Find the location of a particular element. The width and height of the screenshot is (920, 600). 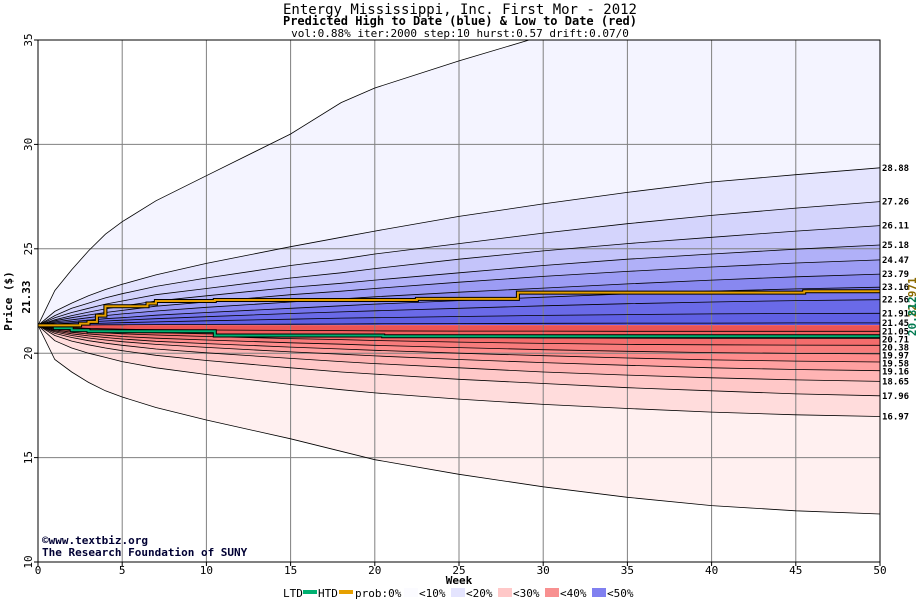

end-label-18: 16.97 is located at coordinates (895, 418).